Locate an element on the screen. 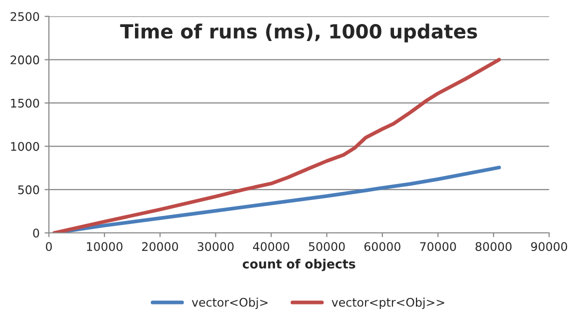 This screenshot has width=575, height=328. x-tick-label: 40000 is located at coordinates (271, 247).